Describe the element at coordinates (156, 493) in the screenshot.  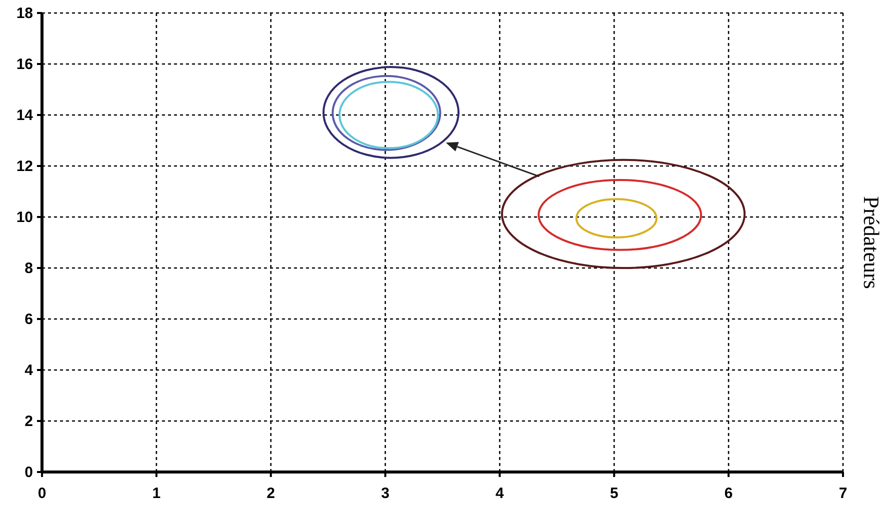
I see `x-tick-label: 1` at that location.